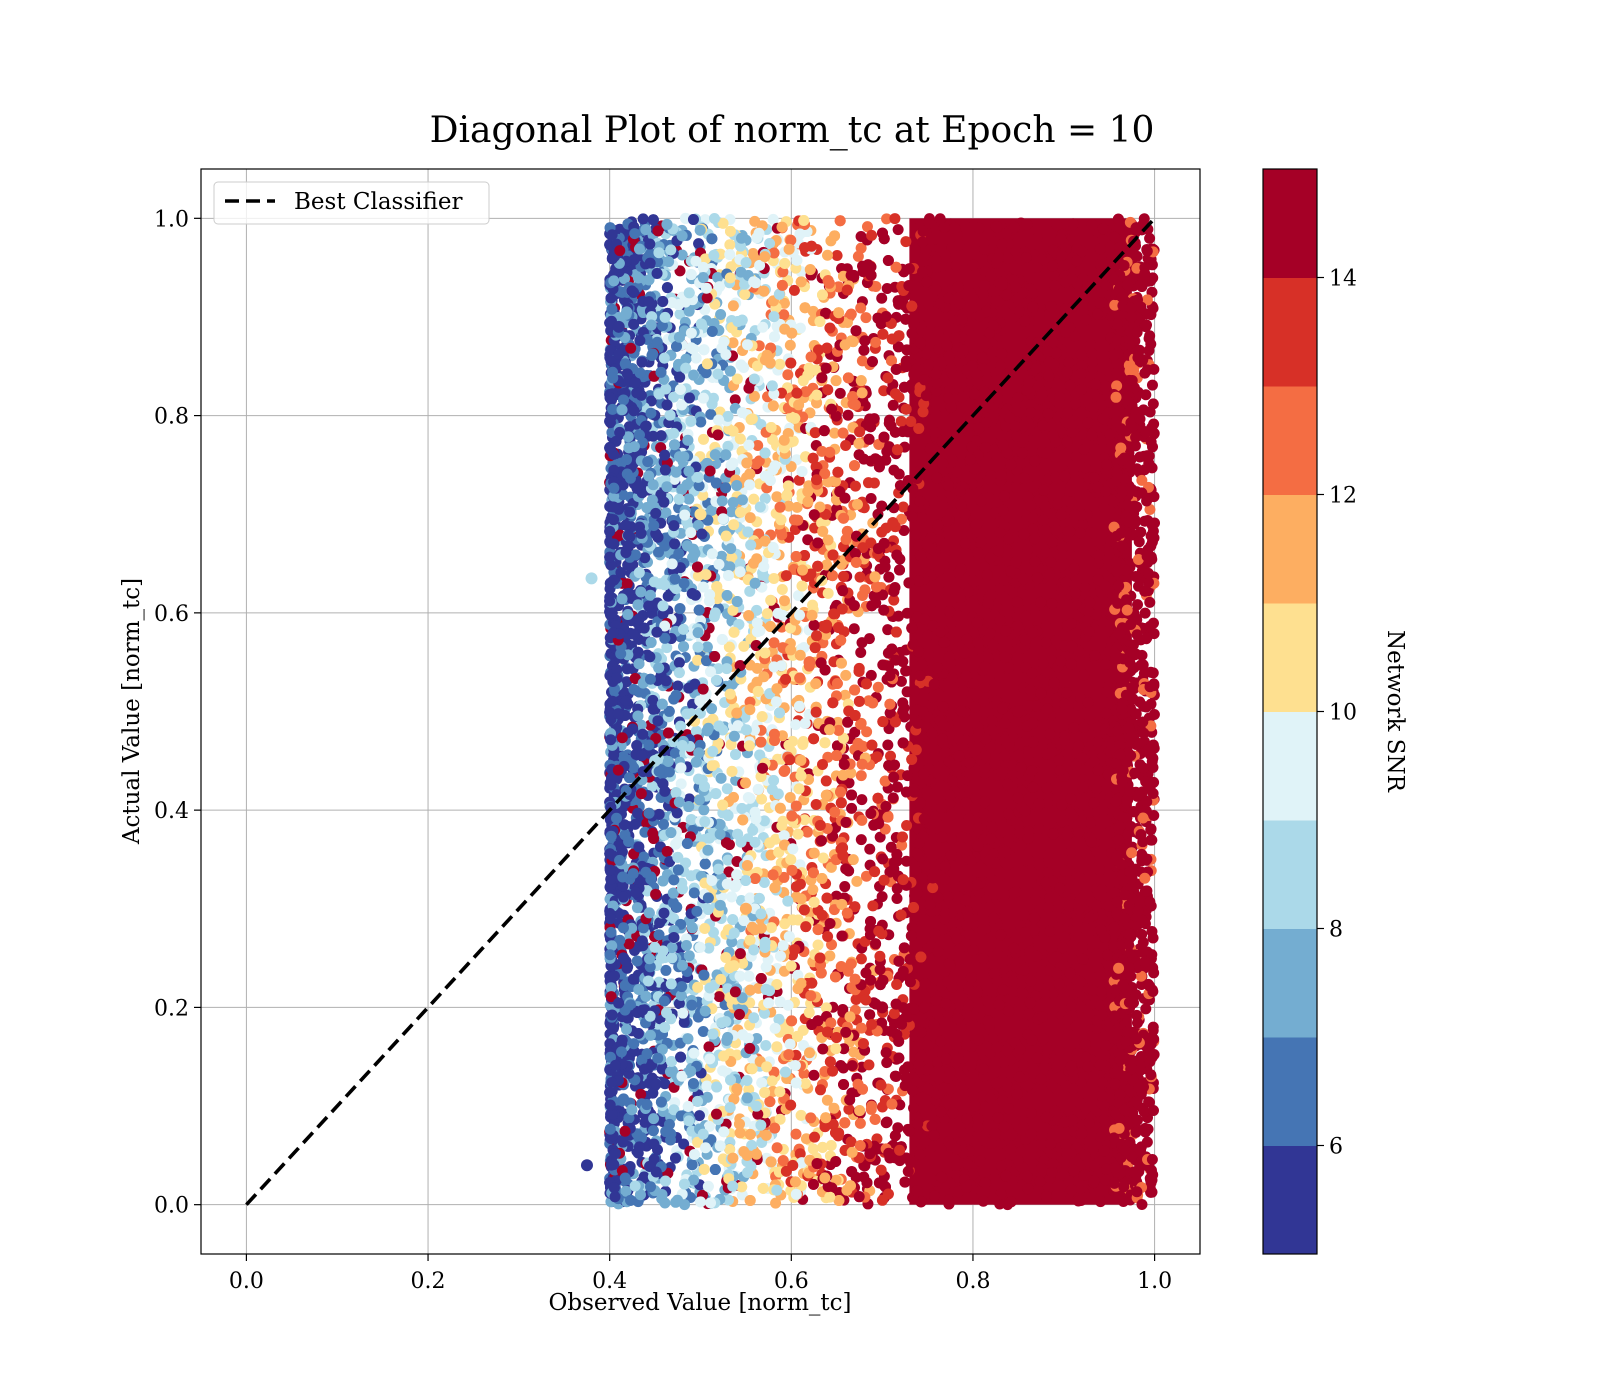 The height and width of the screenshot is (1400, 1600). What do you see at coordinates (792, 130) in the screenshot?
I see `chart-title: Diagonal Plot of norm_tc at Epoch = 10` at bounding box center [792, 130].